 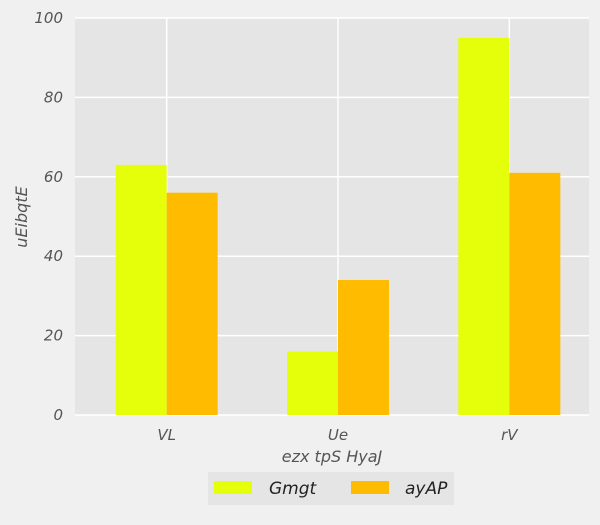 What do you see at coordinates (53, 336) in the screenshot?
I see `y-tick-label: 20` at bounding box center [53, 336].